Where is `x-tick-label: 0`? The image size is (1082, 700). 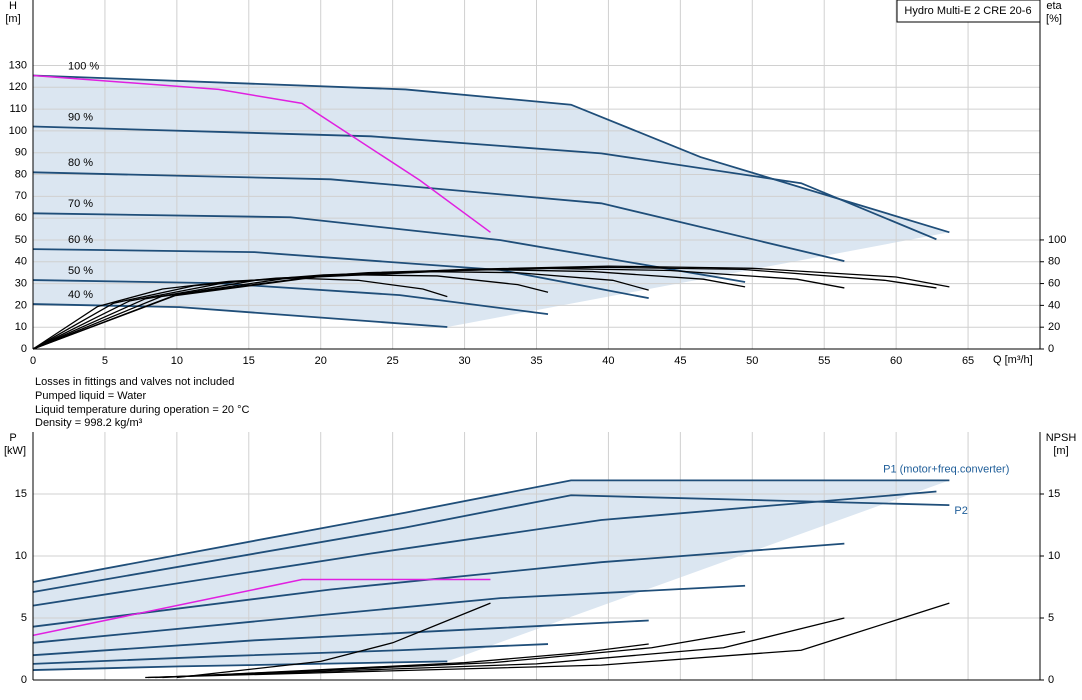 x-tick-label: 0 is located at coordinates (33, 361).